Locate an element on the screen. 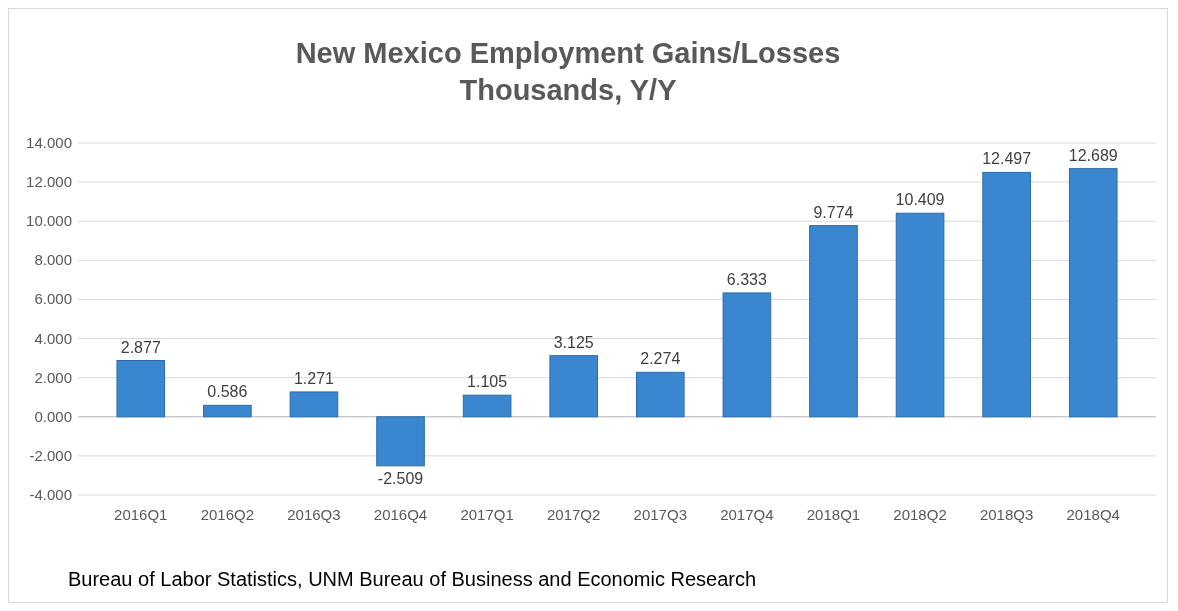  y-tick-label: 4.000 is located at coordinates (53, 338).